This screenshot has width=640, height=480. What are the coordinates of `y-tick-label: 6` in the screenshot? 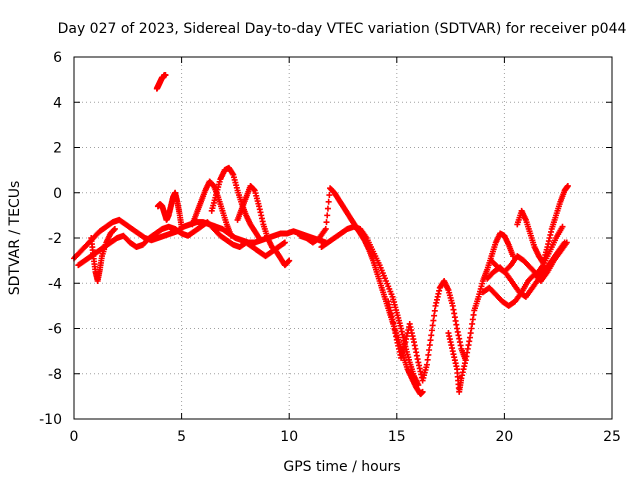 It's located at (57, 58).